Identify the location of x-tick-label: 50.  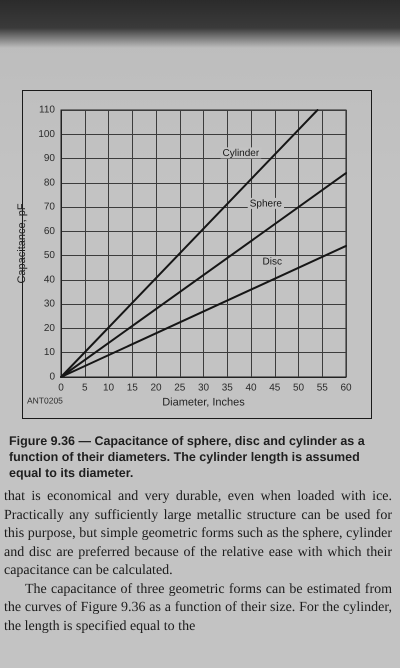
(298, 388).